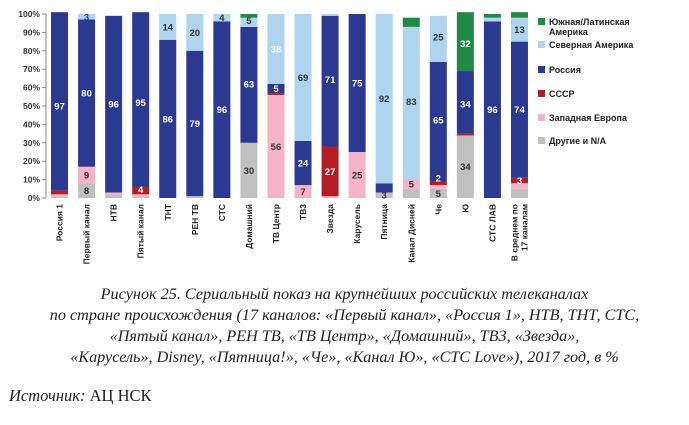  What do you see at coordinates (330, 80) in the screenshot?
I see `data-label: 71` at bounding box center [330, 80].